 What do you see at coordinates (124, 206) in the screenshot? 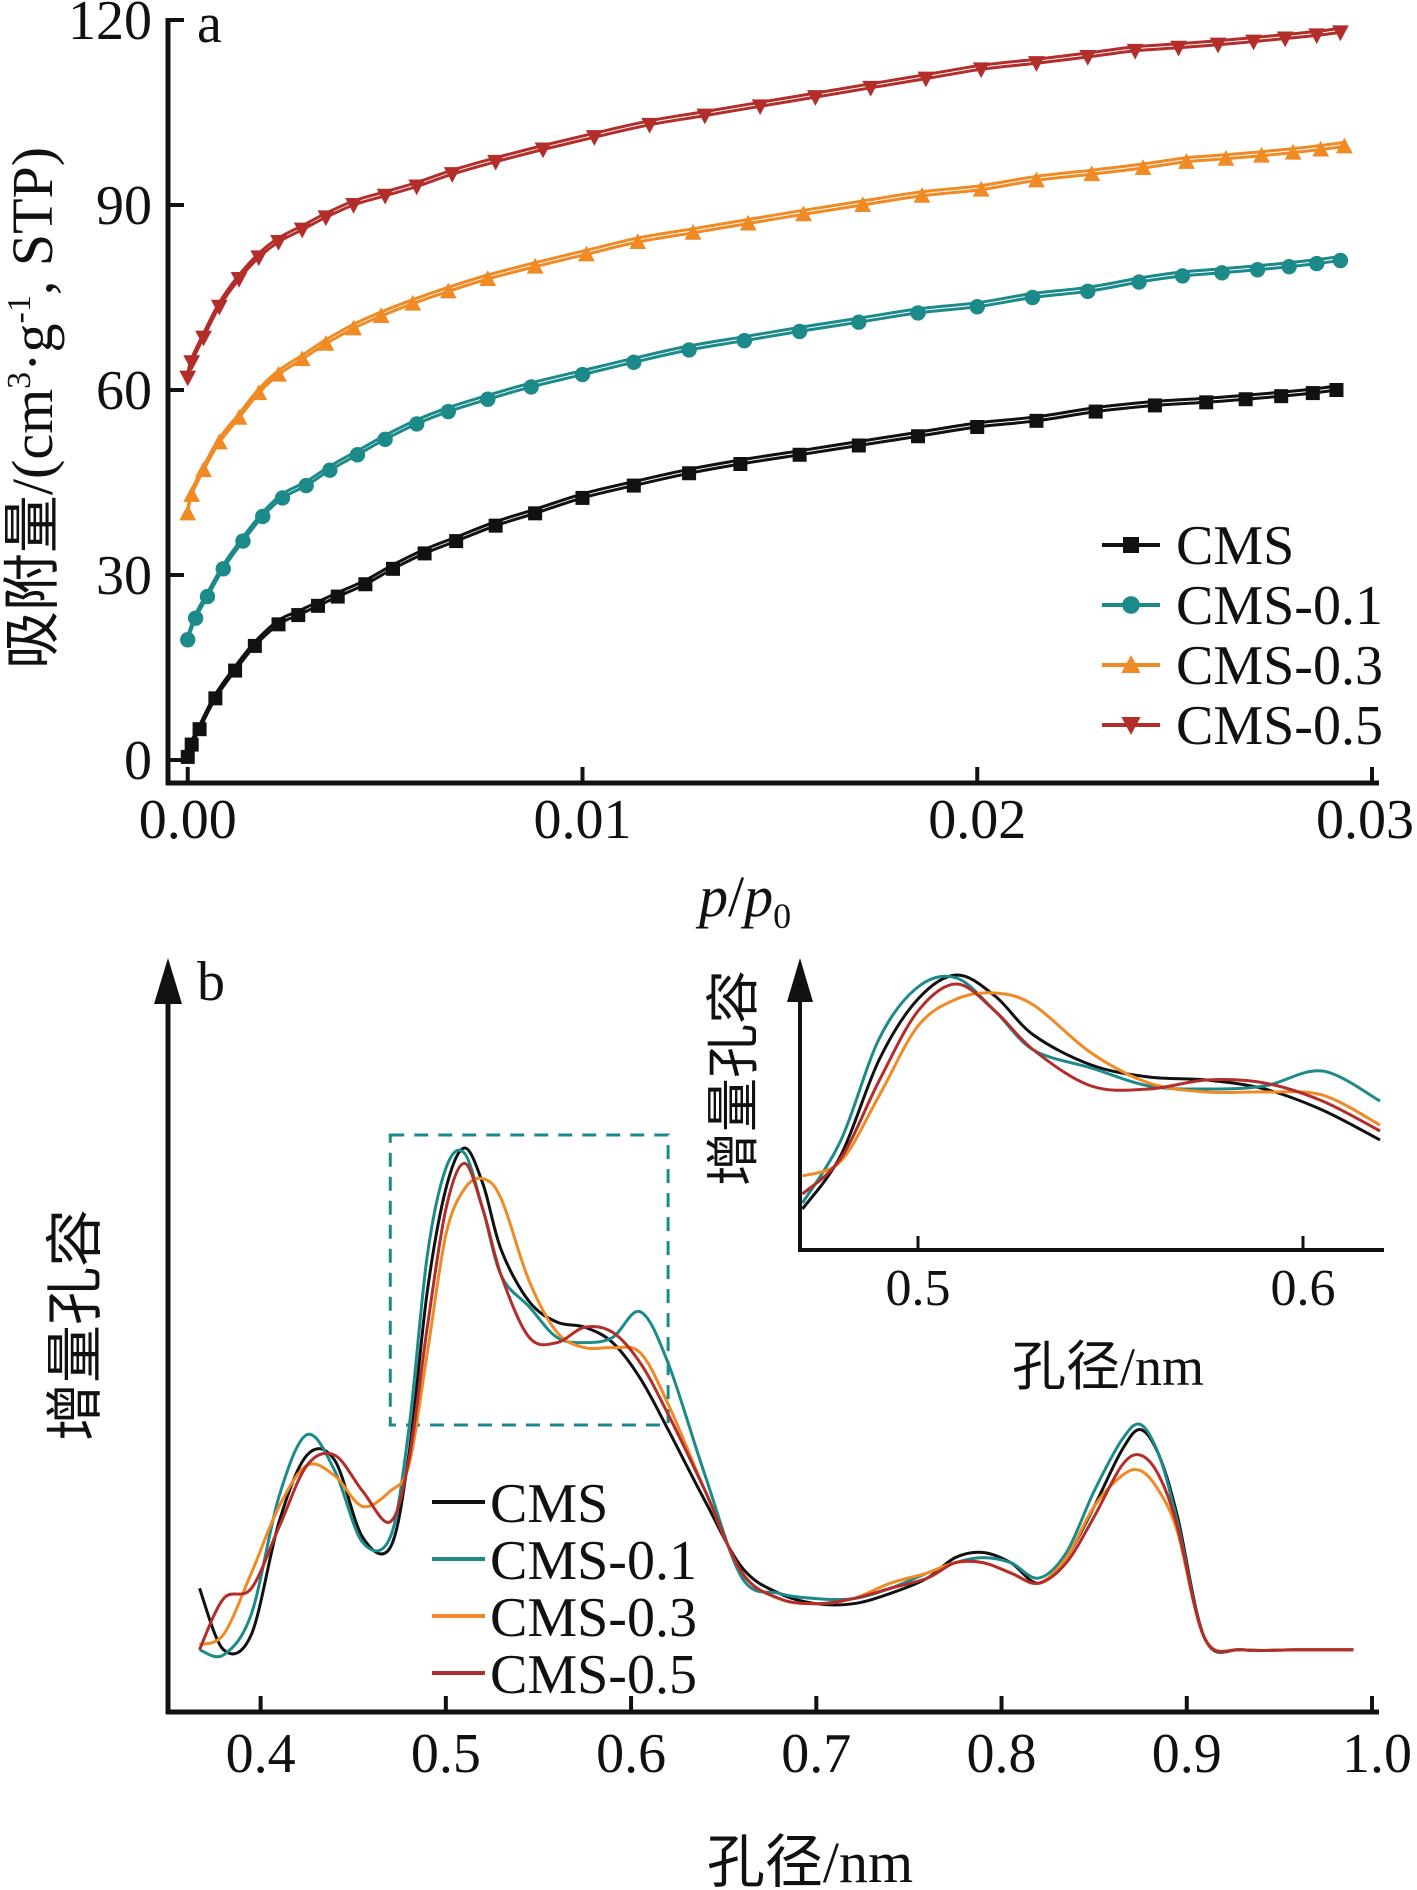
I see `panel-a-y-tick-label: 90` at bounding box center [124, 206].